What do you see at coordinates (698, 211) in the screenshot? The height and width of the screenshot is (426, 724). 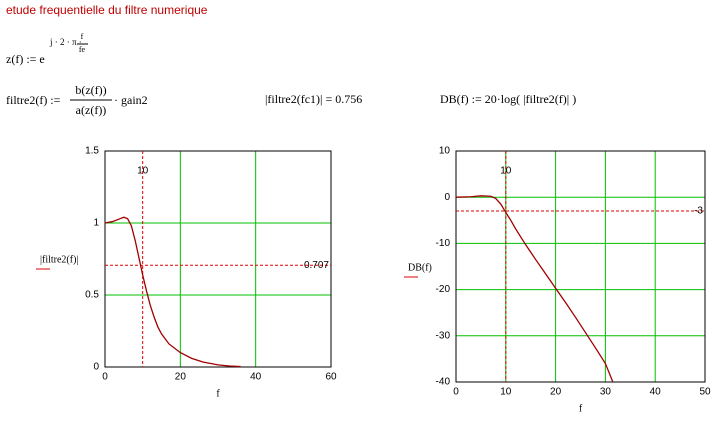 I see `marker-y-label: -3` at bounding box center [698, 211].